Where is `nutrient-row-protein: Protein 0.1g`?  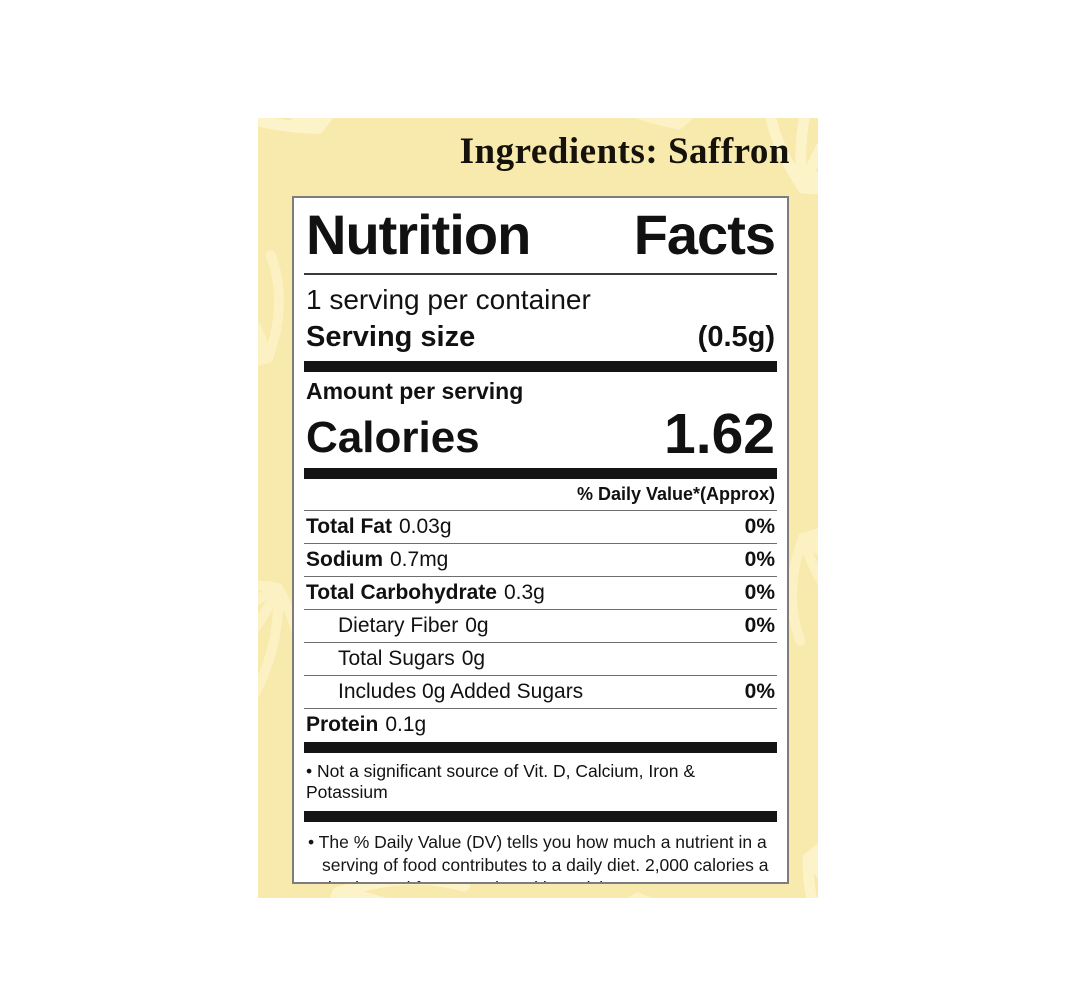
nutrient-row-protein: Protein 0.1g is located at coordinates (540, 724).